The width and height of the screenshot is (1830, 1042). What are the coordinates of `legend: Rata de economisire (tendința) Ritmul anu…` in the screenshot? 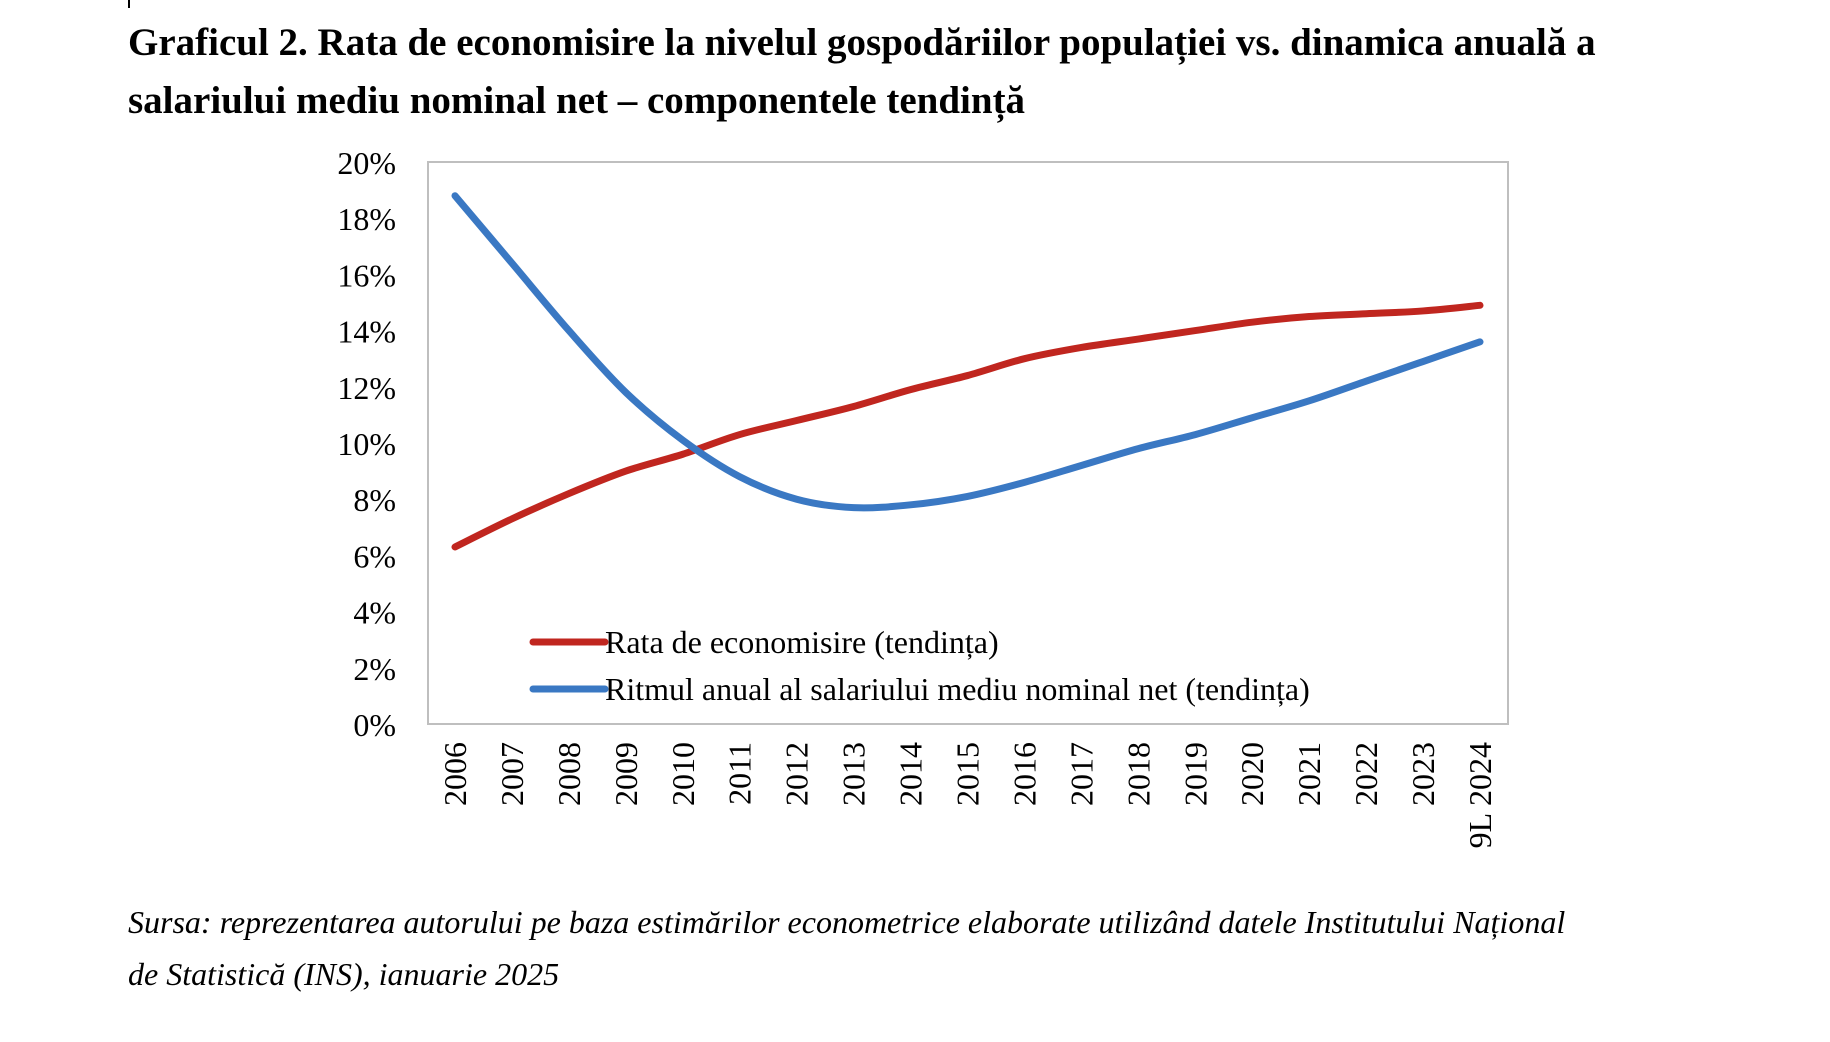 It's located at (919, 665).